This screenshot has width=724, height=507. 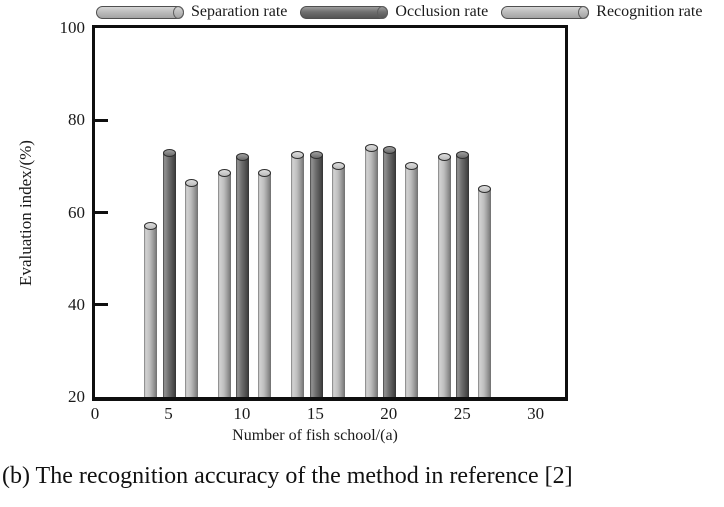 I want to click on x-tick-label-0: 0, so click(x=95, y=413).